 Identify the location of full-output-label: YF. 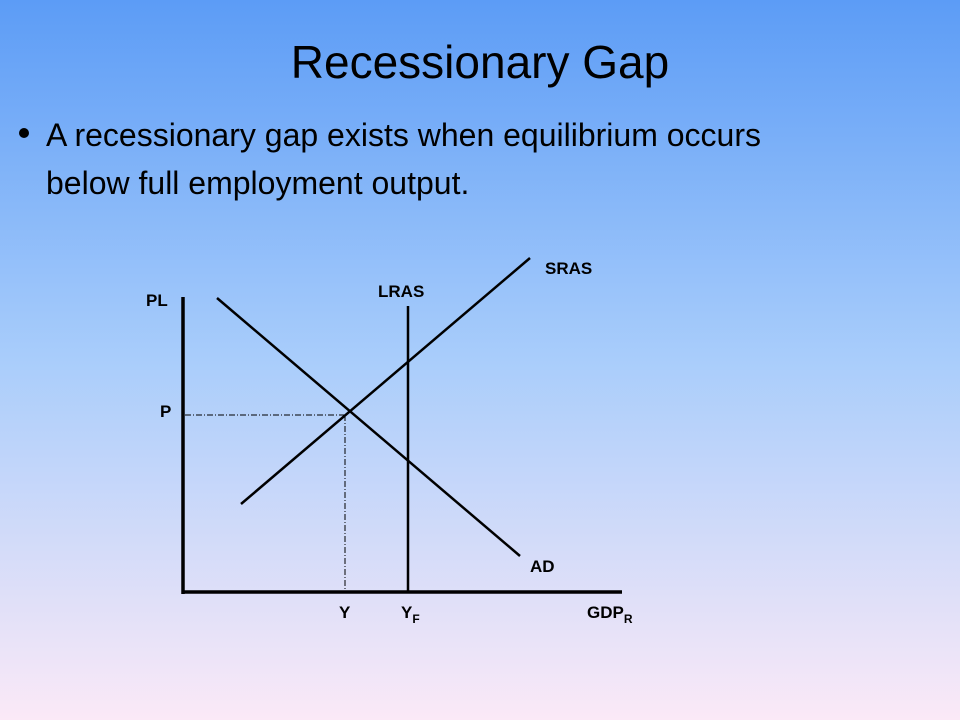
(410, 614).